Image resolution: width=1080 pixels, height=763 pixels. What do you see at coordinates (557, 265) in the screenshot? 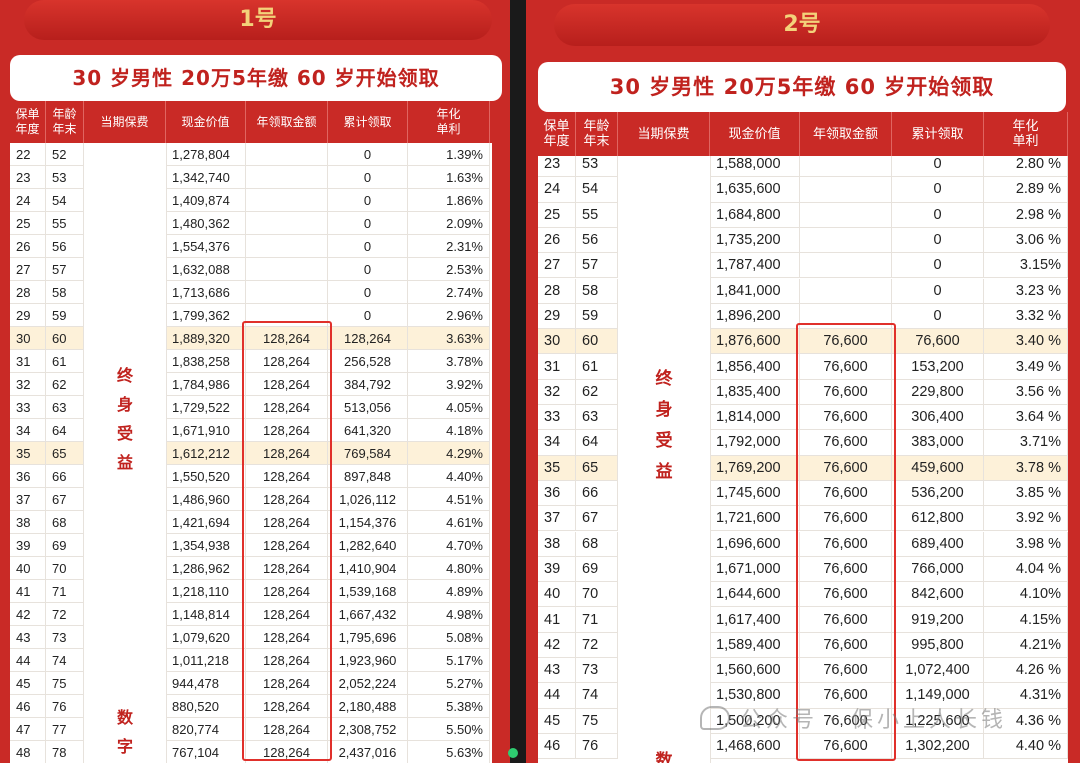
I see `policy-year-cell: 27` at bounding box center [557, 265].